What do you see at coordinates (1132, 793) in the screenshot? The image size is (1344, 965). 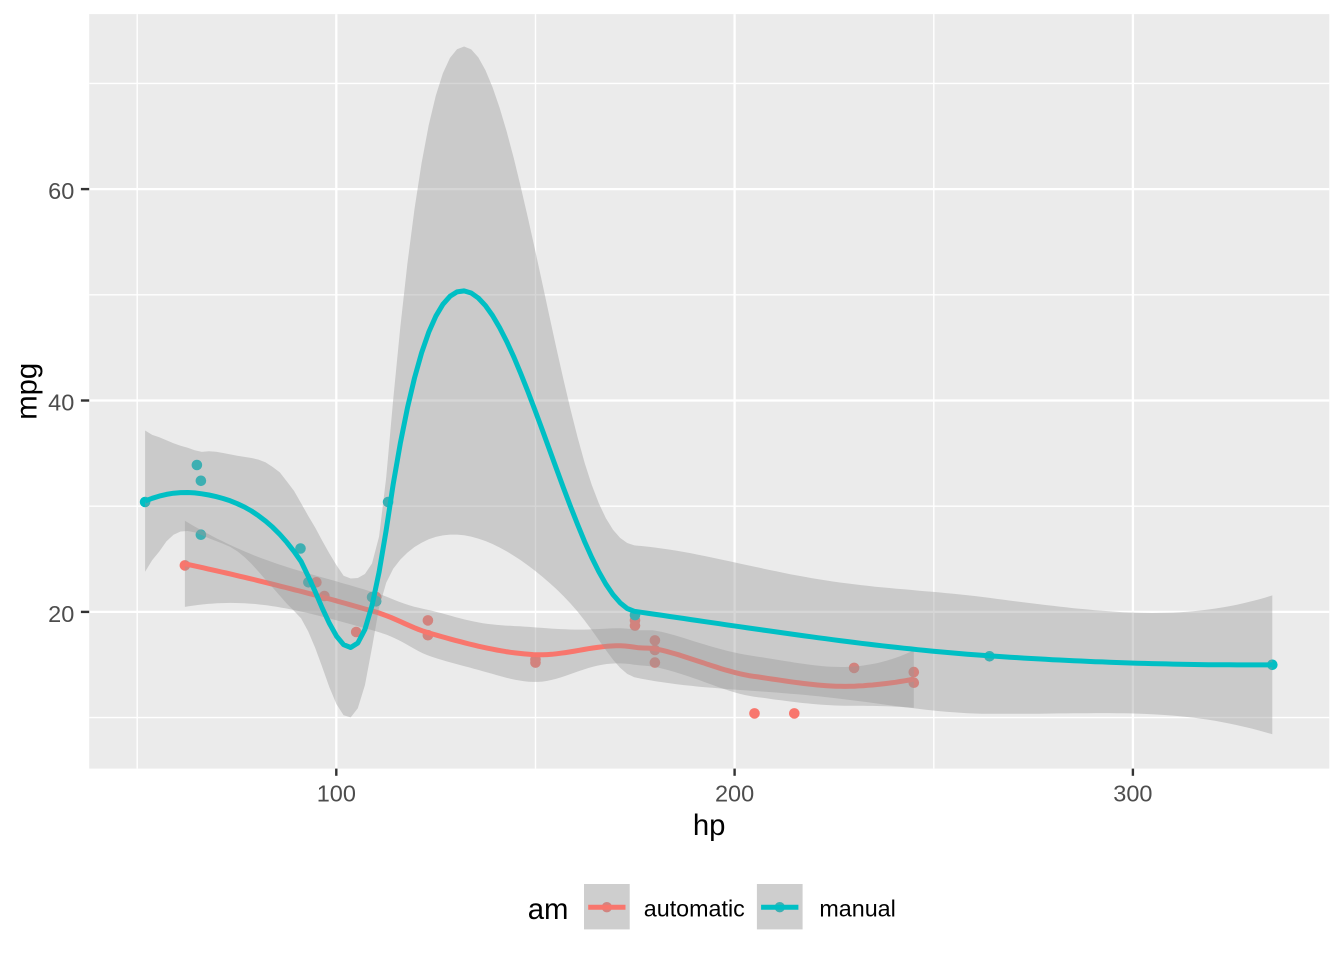 I see `svg-text: 300` at bounding box center [1132, 793].